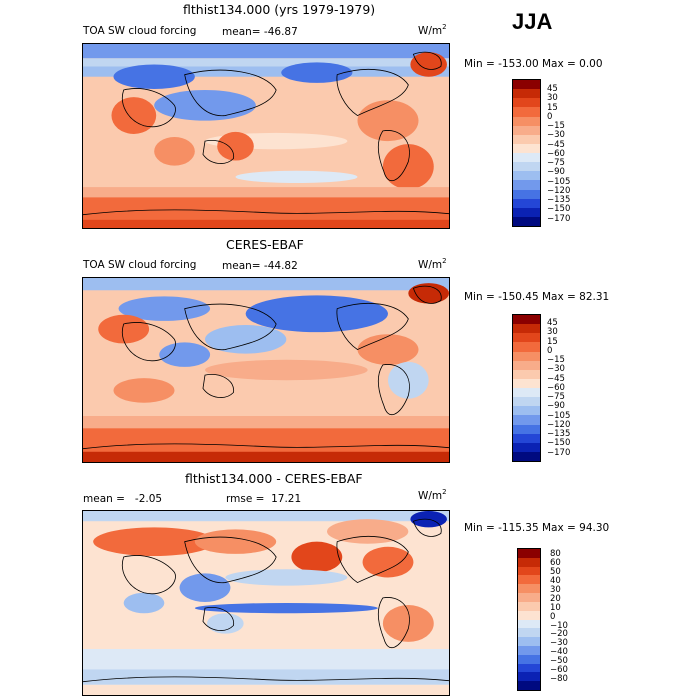 The width and height of the screenshot is (700, 700). I want to click on mean-value: mean= -44.82, so click(260, 266).